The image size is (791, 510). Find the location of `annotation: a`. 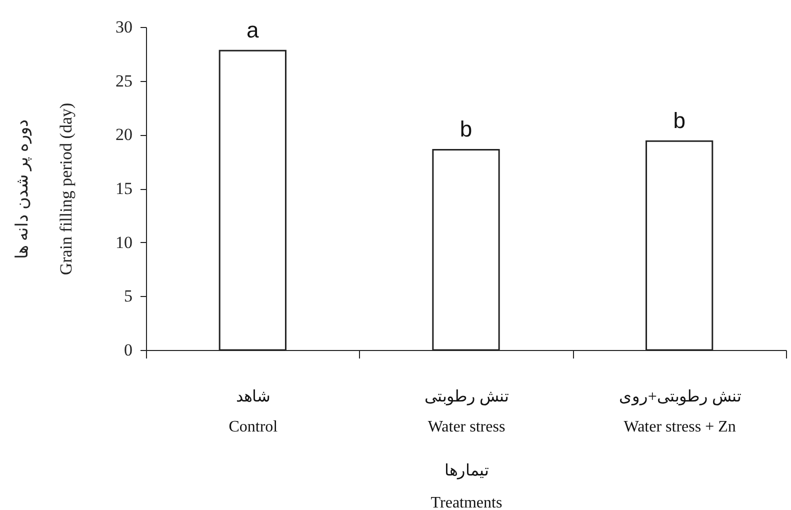

annotation: a is located at coordinates (253, 30).